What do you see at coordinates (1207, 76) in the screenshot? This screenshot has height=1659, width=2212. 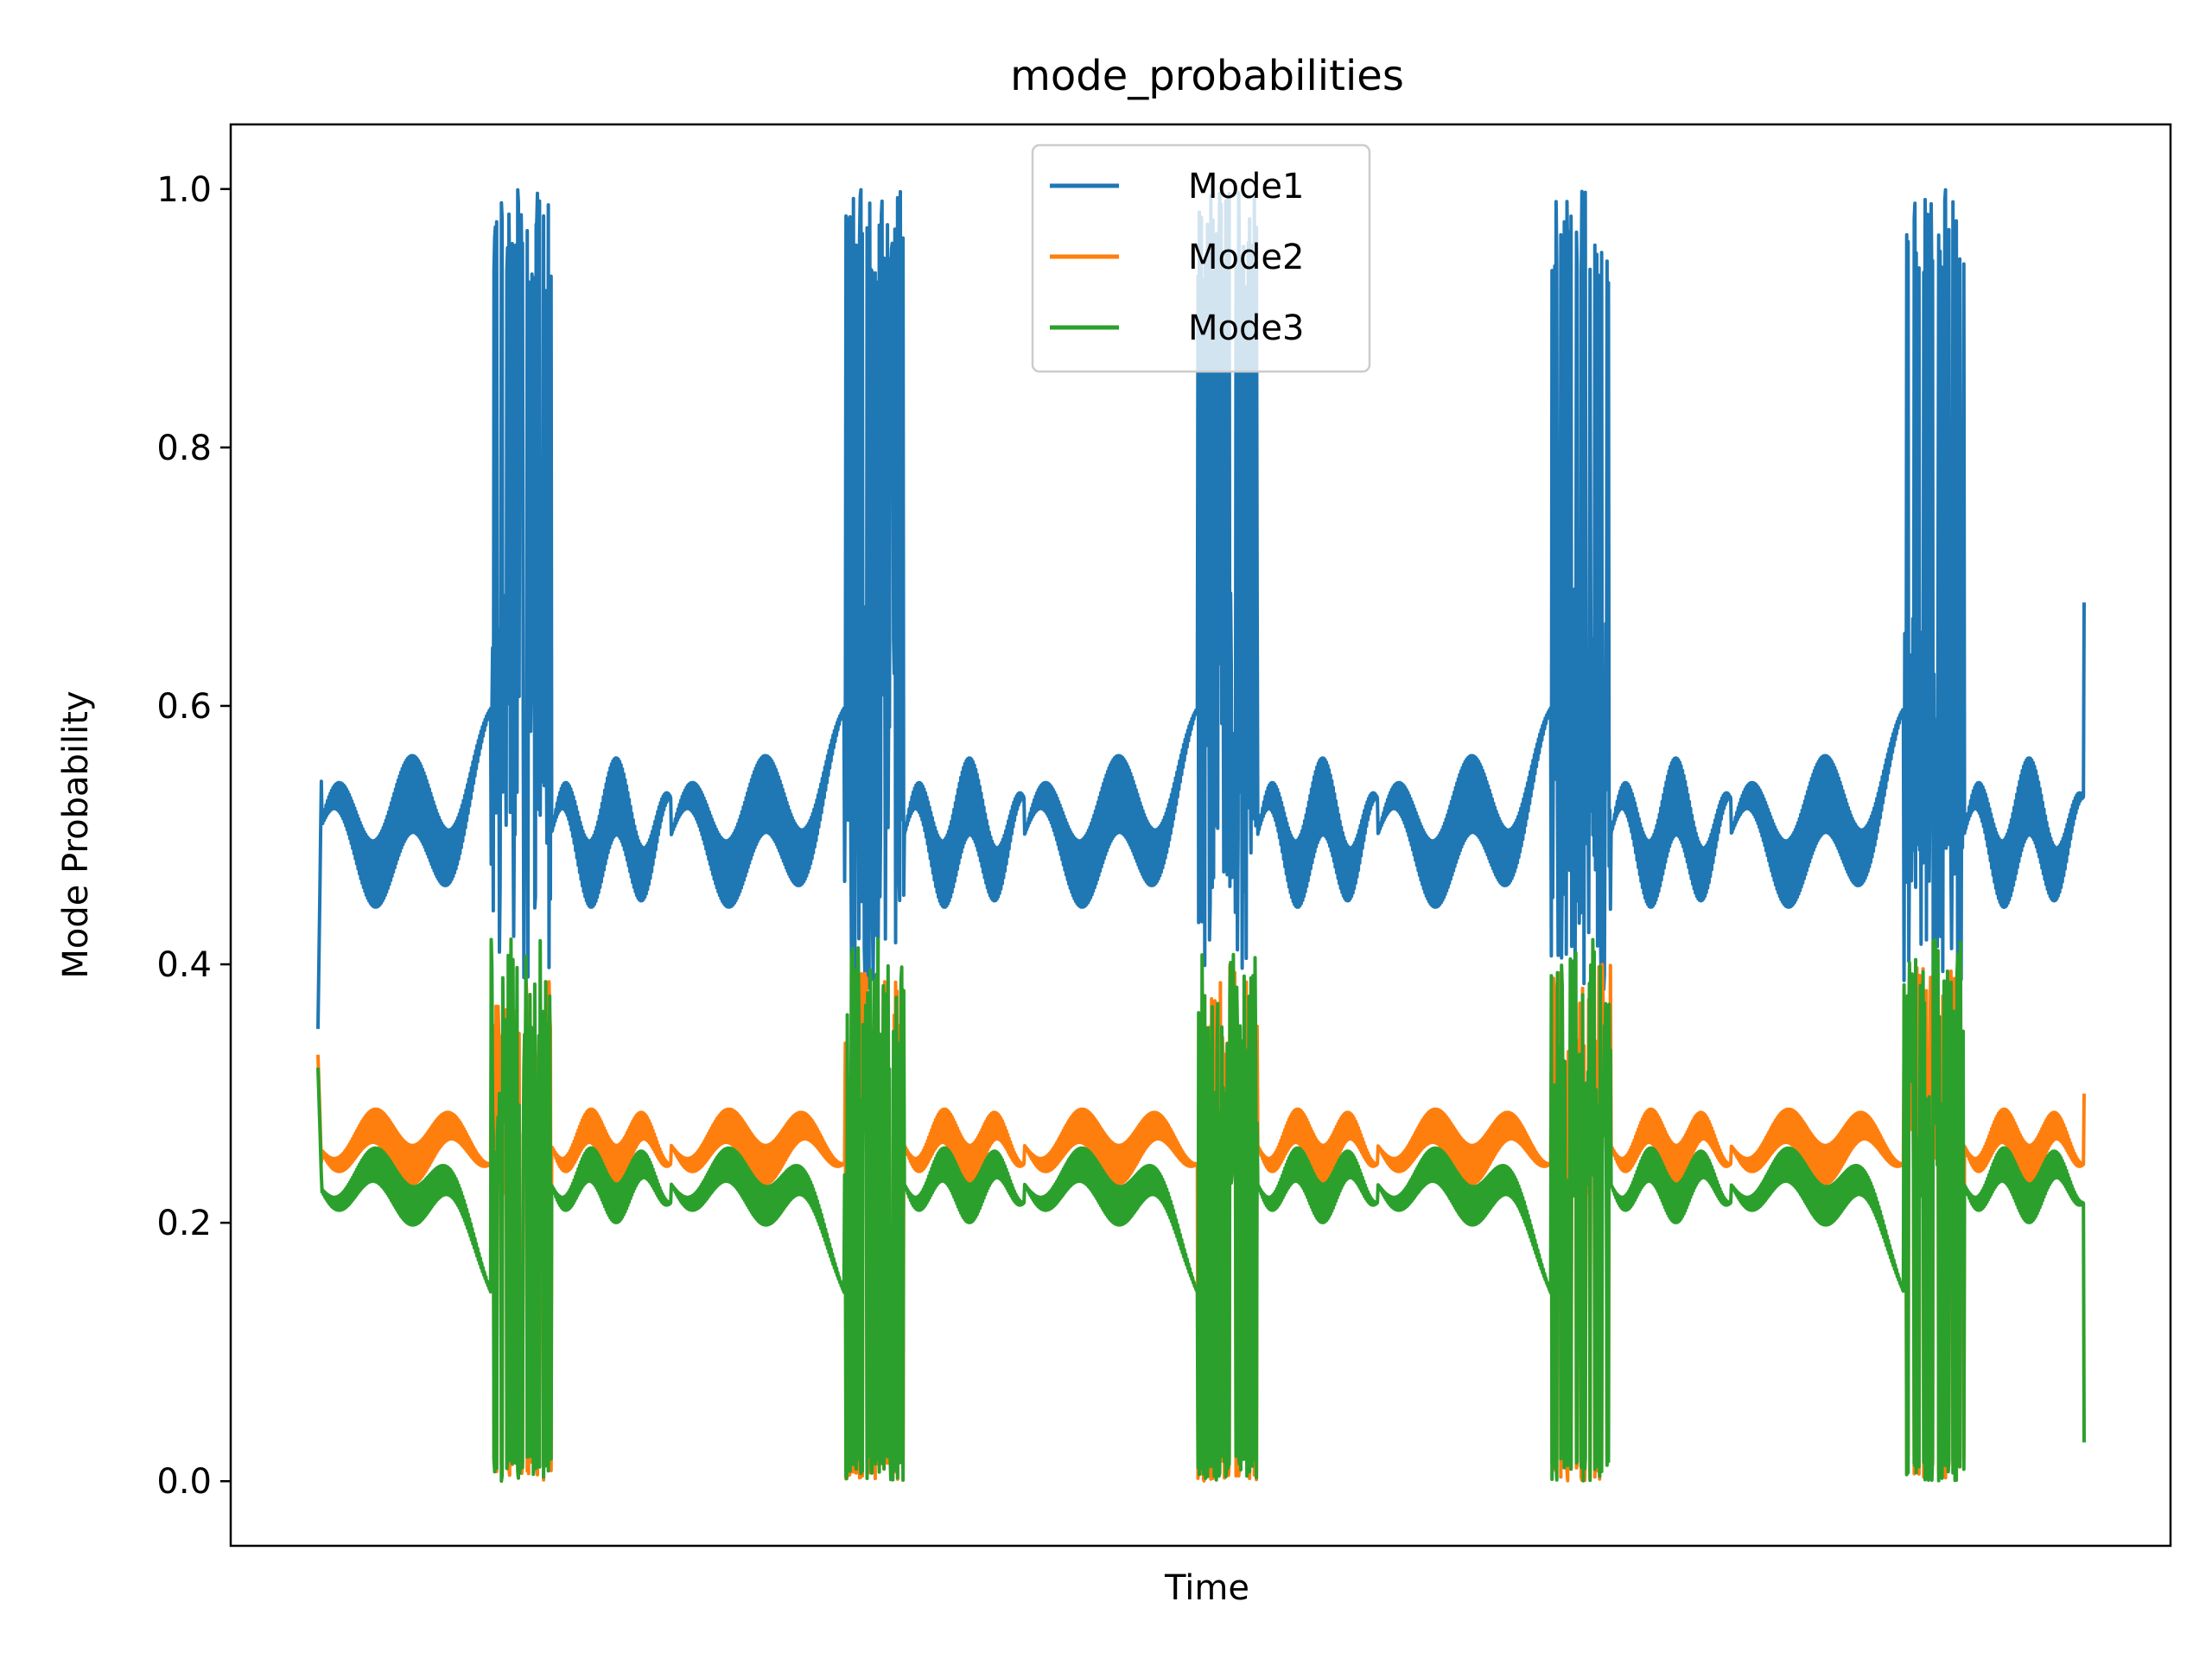 I see `chart-title: mode_probabilities` at bounding box center [1207, 76].